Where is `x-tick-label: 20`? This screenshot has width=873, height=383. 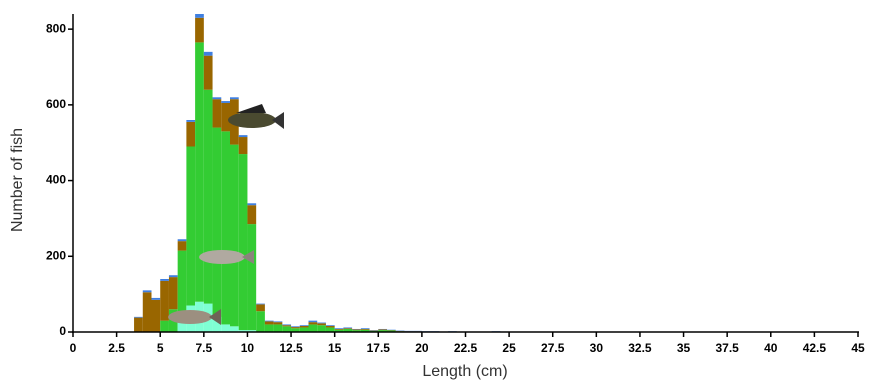
x-tick-label: 20 is located at coordinates (422, 348).